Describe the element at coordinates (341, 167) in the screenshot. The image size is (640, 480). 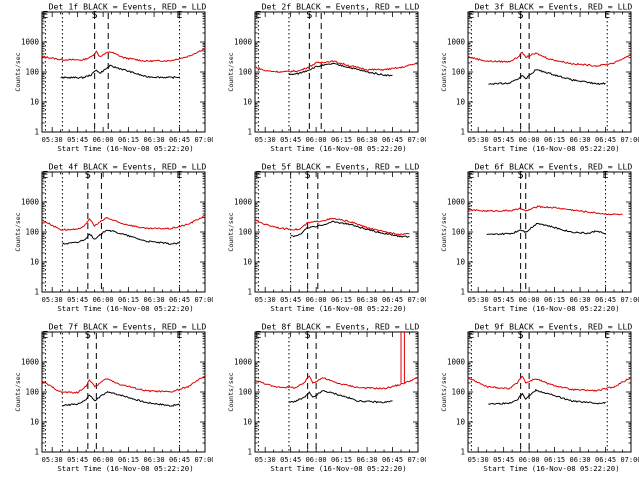
I see `chart-title: Det 5f BLACK = Events, RED = LLD` at that location.